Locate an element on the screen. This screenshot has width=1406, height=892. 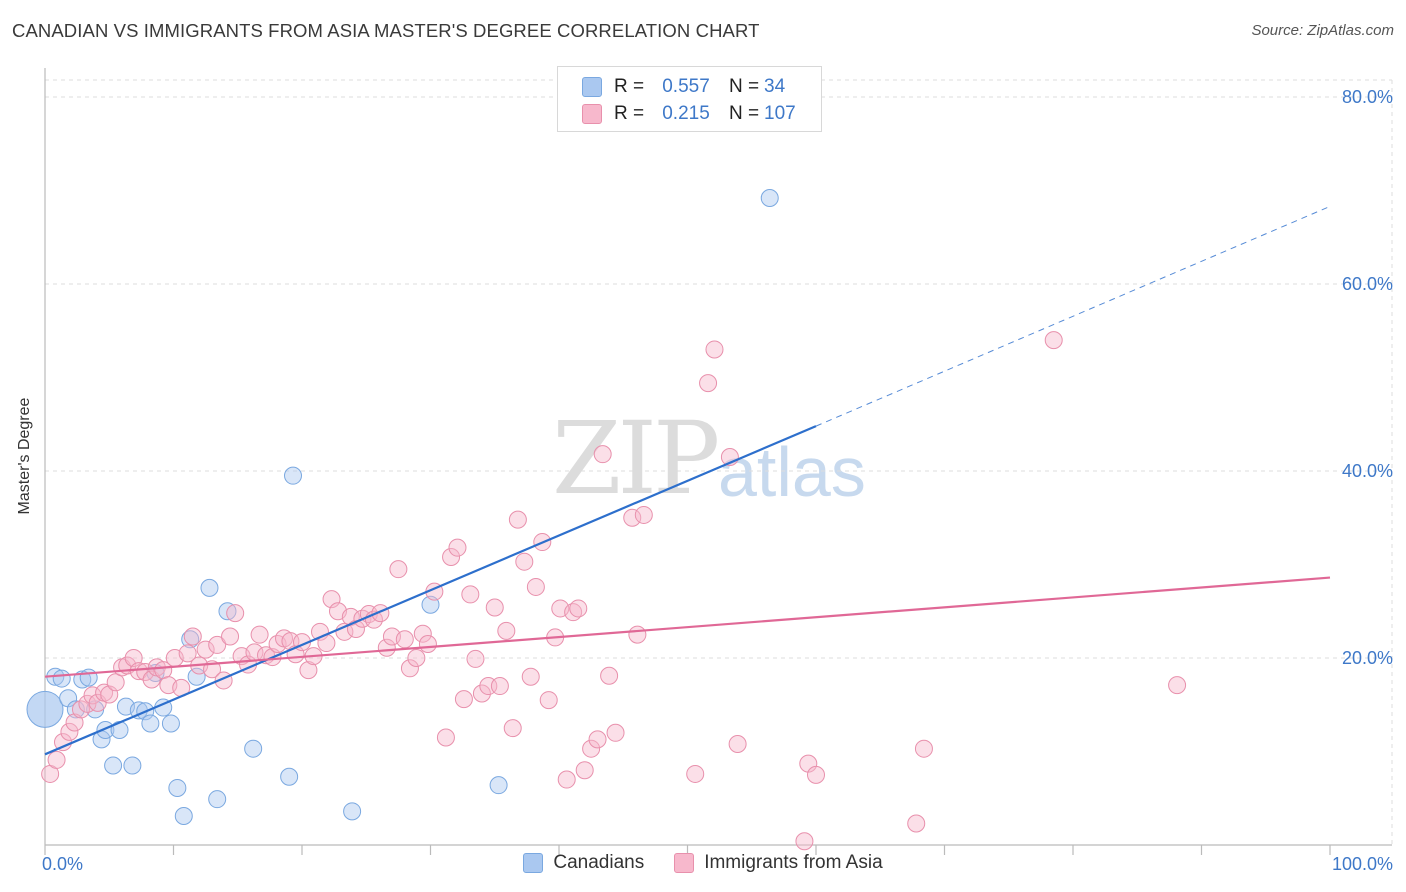
y-axis-label-wrap: Master's Degree is located at coordinates (25, 427).